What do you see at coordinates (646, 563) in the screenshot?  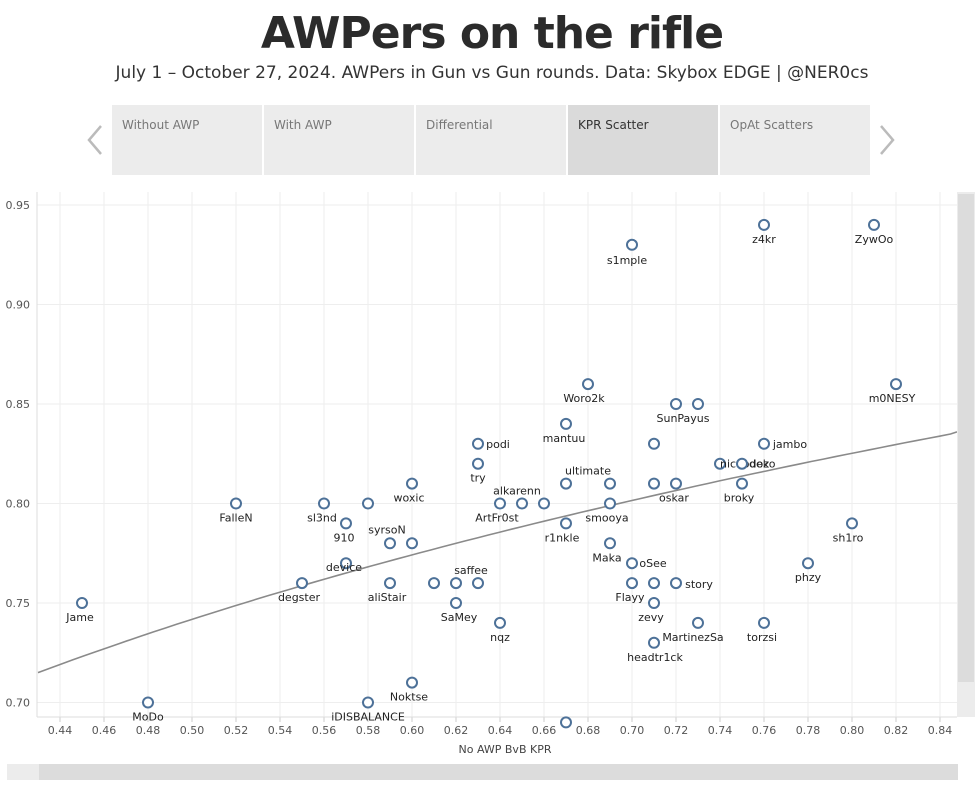 I see `data-point: oSee` at bounding box center [646, 563].